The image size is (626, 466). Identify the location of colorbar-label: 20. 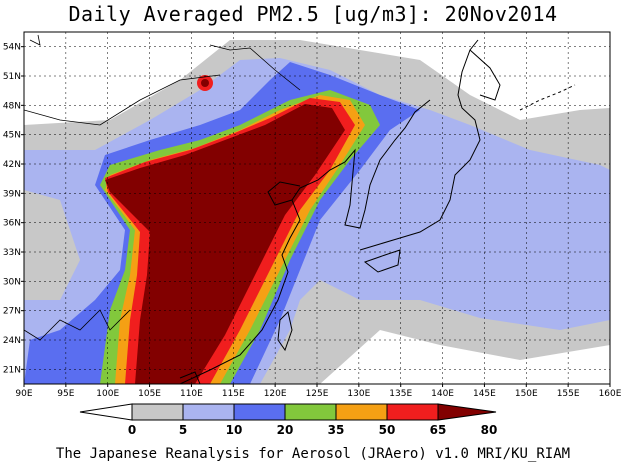
(285, 430).